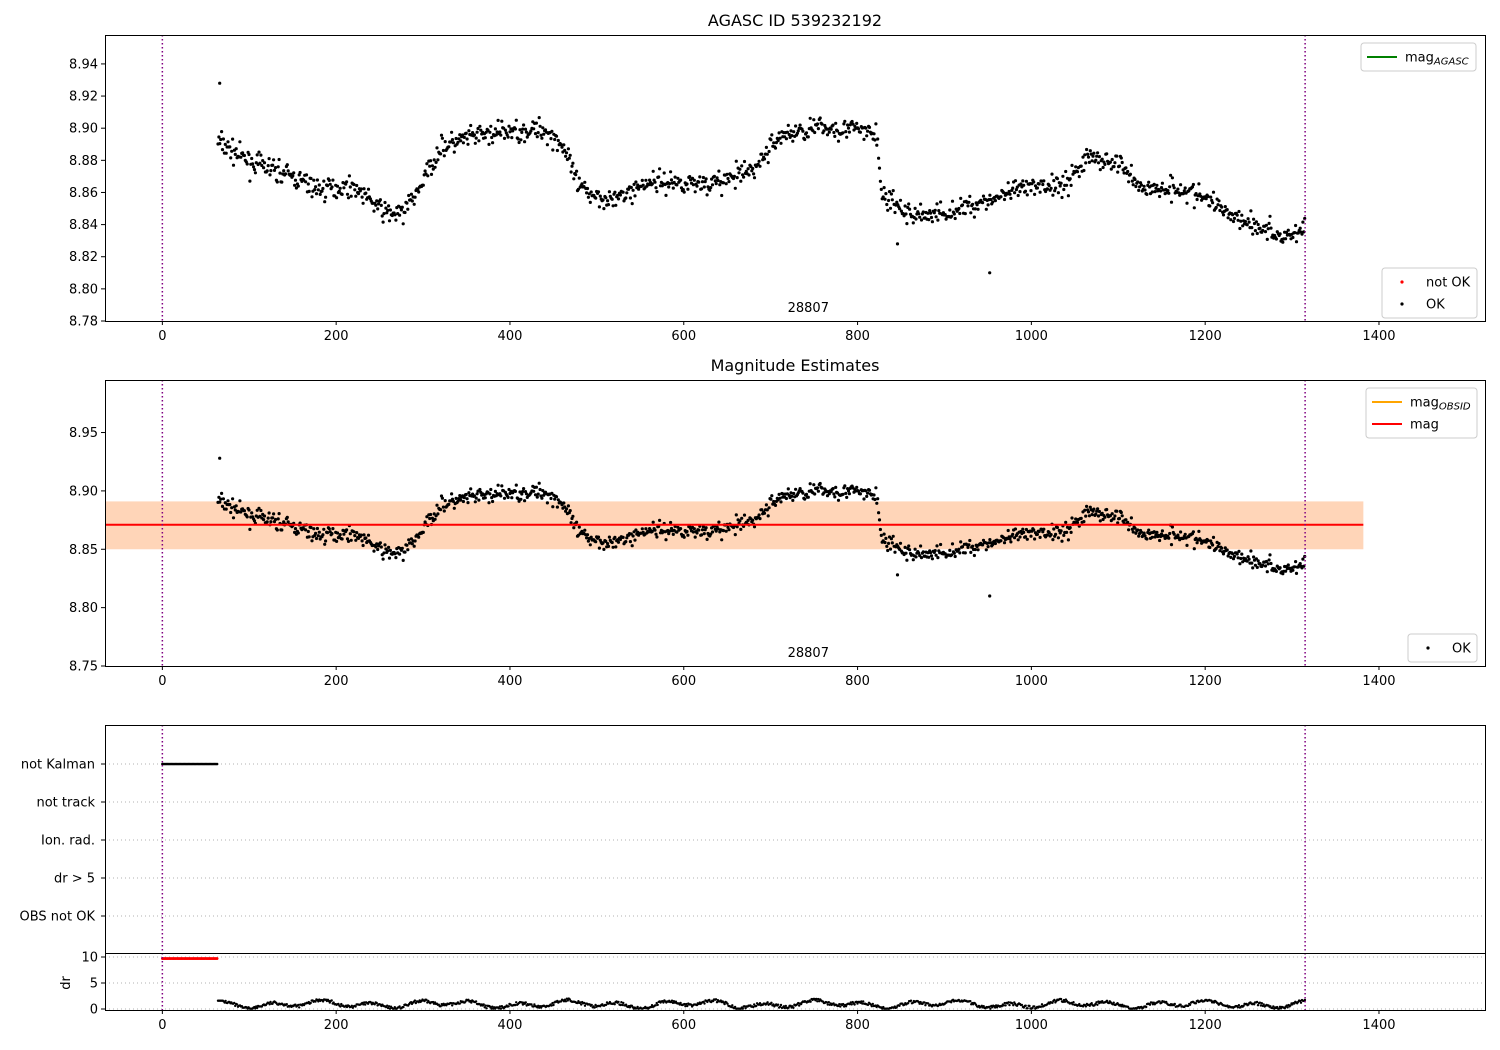 The image size is (1500, 1050). I want to click on legend-frame, so click(1442, 648).